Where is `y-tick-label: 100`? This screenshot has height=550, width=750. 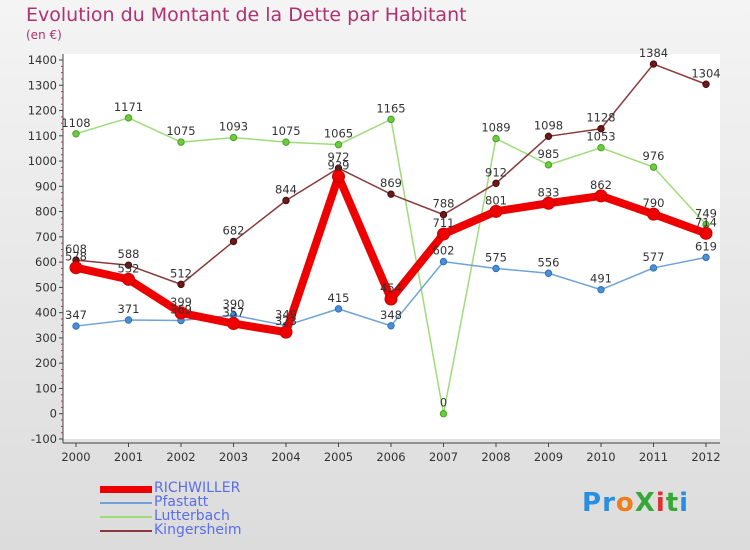 y-tick-label: 100 is located at coordinates (46, 388).